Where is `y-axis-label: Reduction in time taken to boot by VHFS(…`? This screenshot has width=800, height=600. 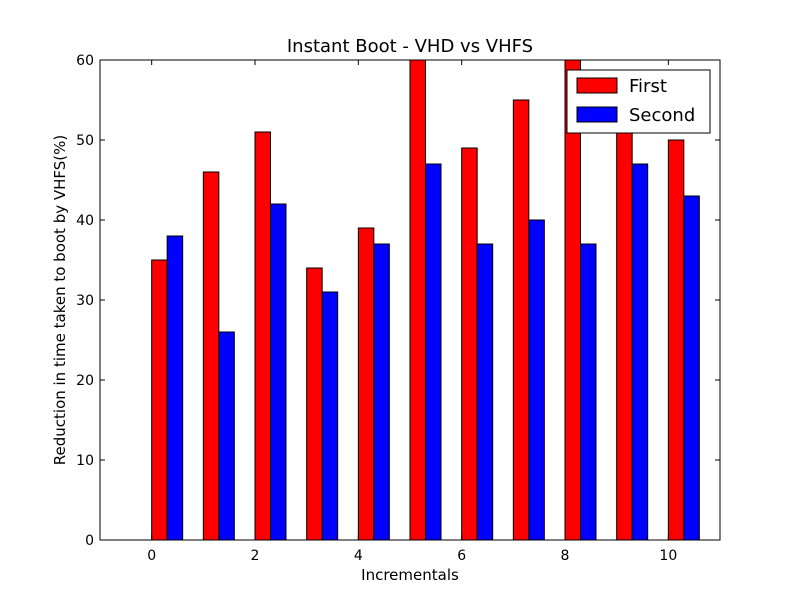 y-axis-label: Reduction in time taken to boot by VHFS(… is located at coordinates (60, 300).